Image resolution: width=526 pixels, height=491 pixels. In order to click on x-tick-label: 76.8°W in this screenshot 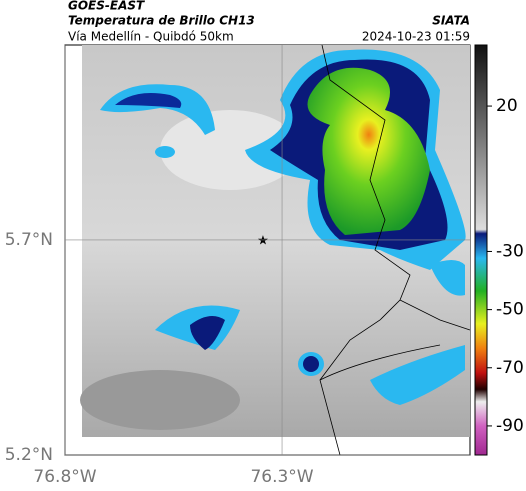, I will do `click(64, 477)`.